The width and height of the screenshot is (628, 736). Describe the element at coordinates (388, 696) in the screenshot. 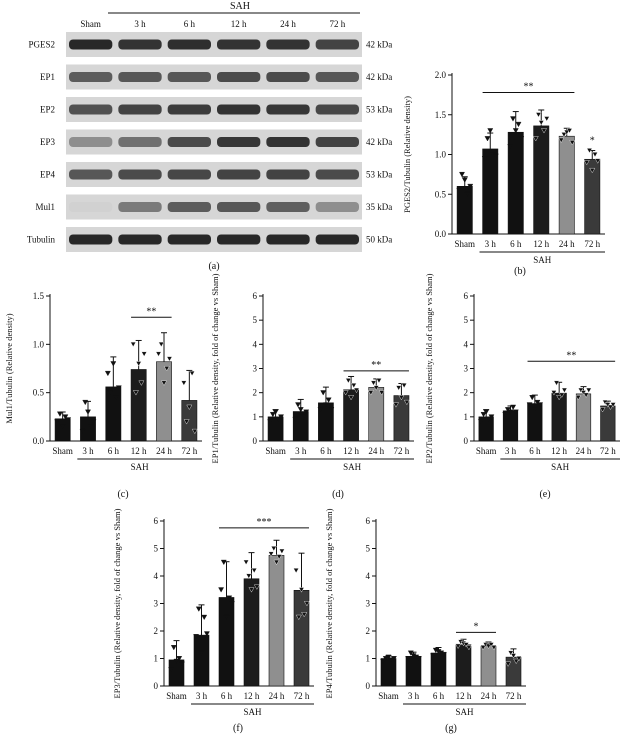

I see `x-tick-label: Sham` at that location.